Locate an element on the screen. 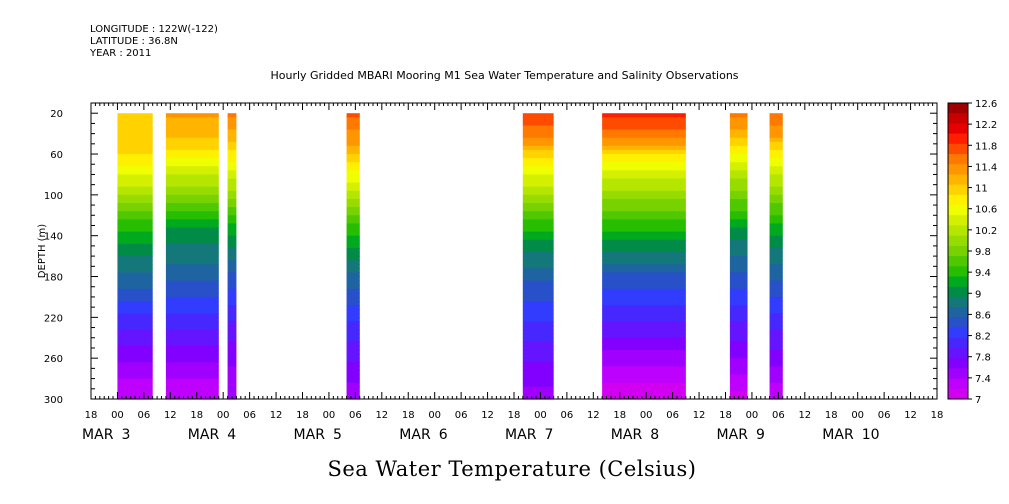 Image resolution: width=1009 pixels, height=504 pixels. y-tick-label: 300 is located at coordinates (53, 400).